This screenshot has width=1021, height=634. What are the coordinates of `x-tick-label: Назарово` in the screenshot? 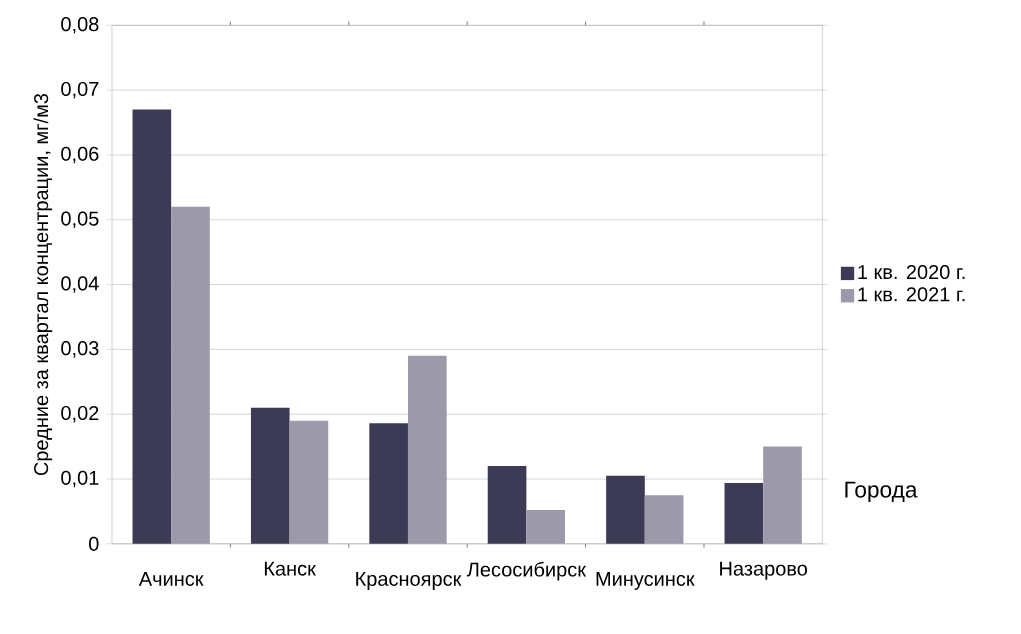 It's located at (764, 570).